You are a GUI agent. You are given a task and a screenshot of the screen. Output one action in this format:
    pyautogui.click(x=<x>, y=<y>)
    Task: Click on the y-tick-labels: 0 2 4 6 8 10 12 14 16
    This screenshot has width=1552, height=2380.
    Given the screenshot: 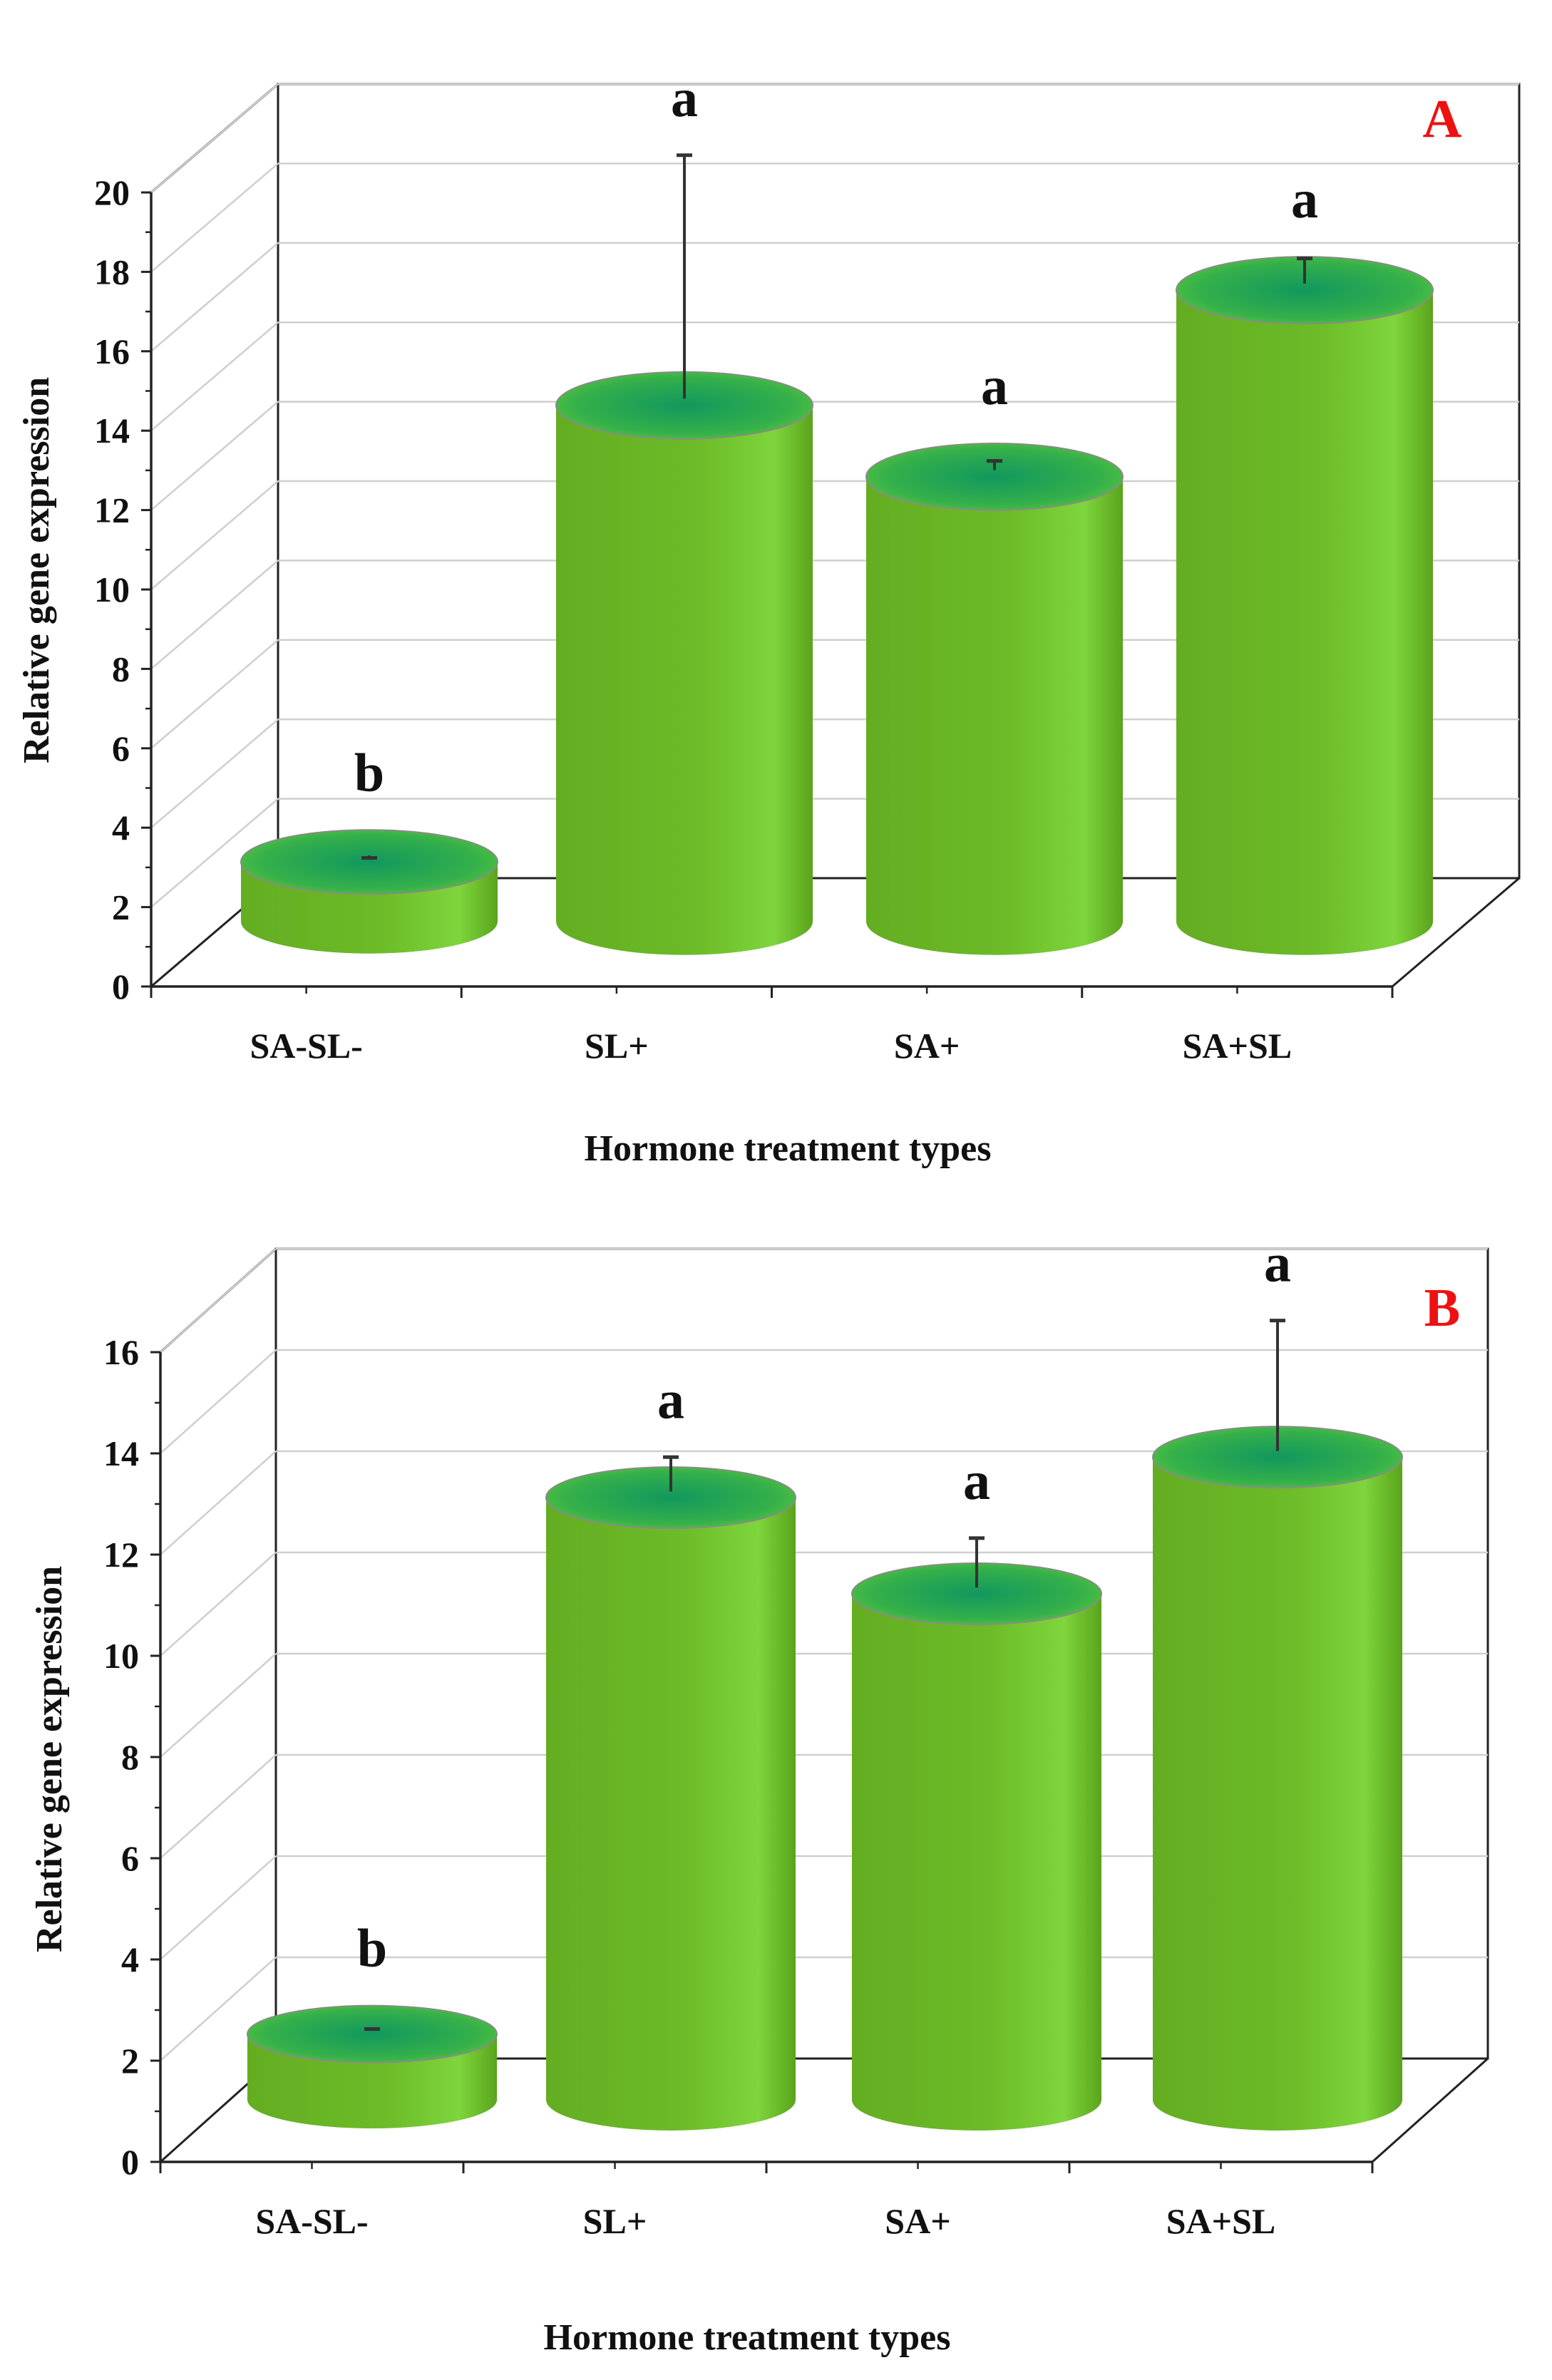 What is the action you would take?
    pyautogui.click(x=121, y=1757)
    